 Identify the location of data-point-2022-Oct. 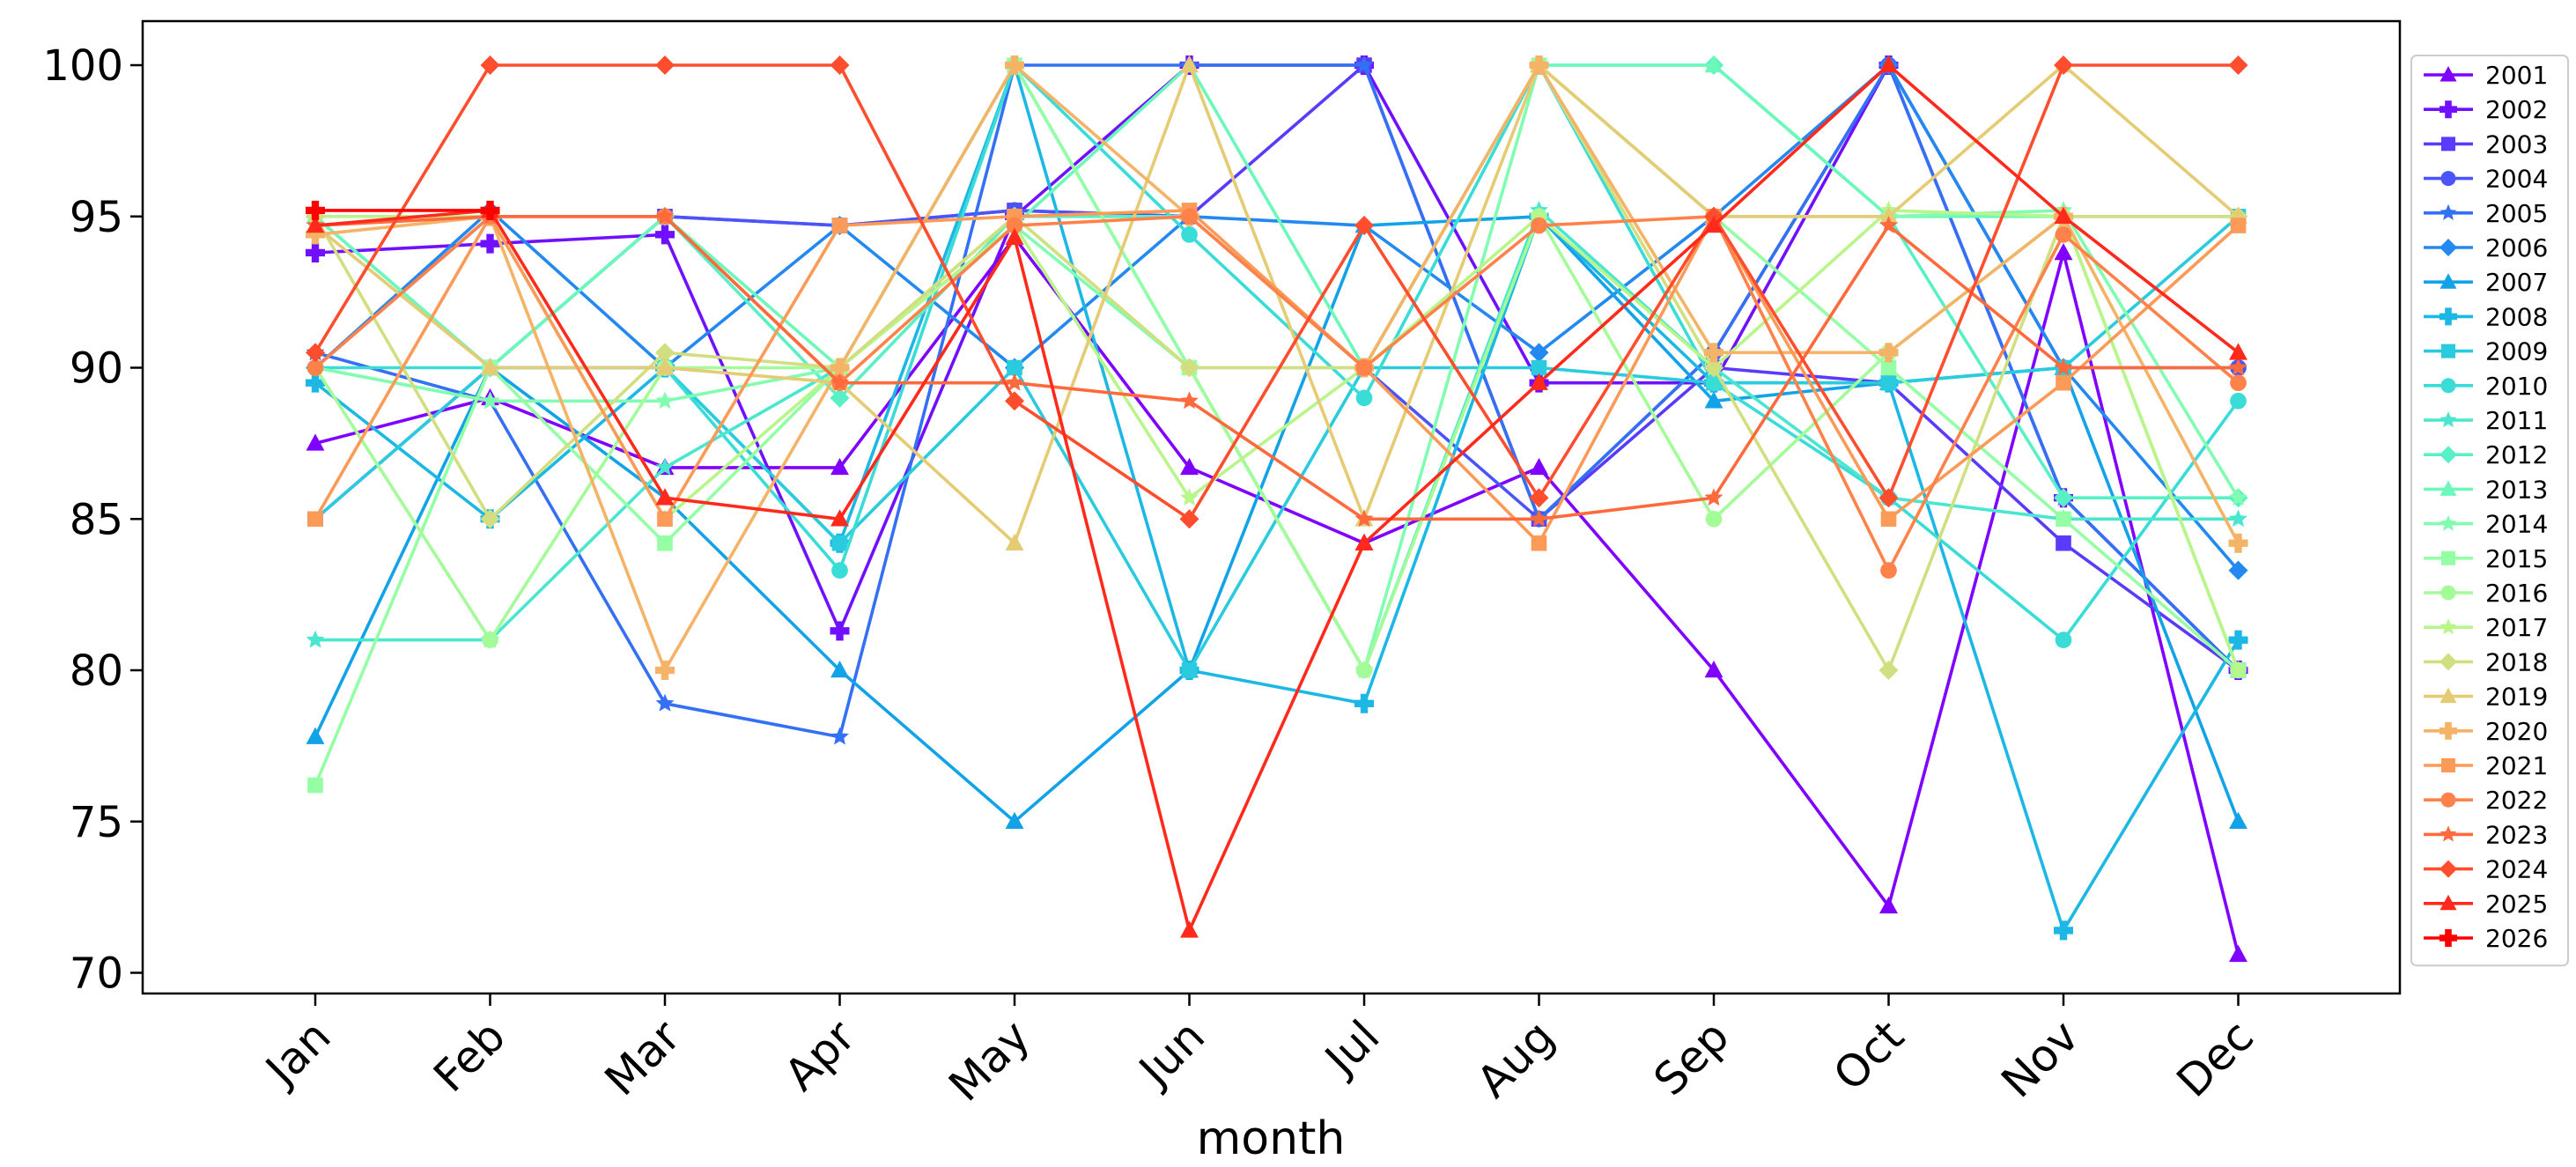
(1888, 570).